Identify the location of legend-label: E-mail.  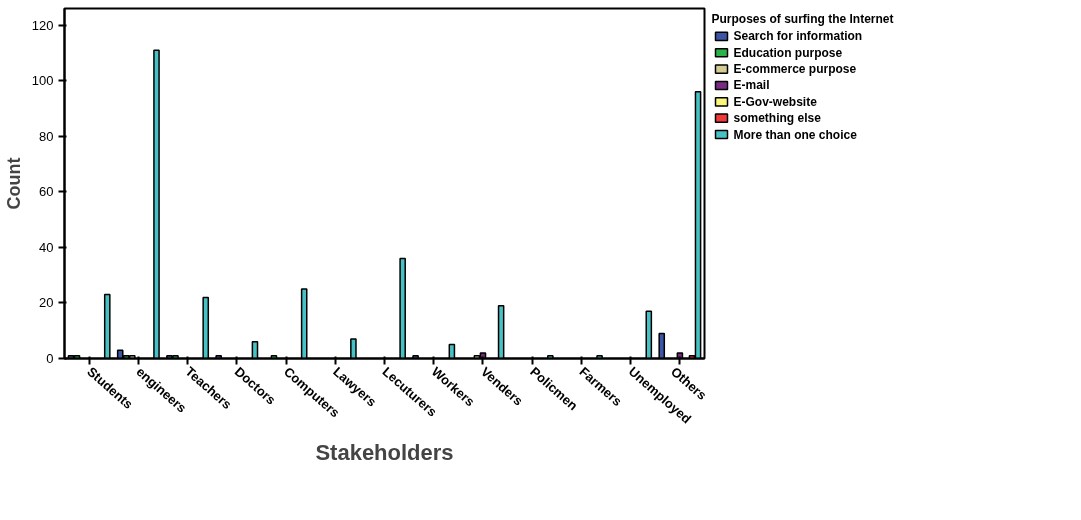
(751, 85).